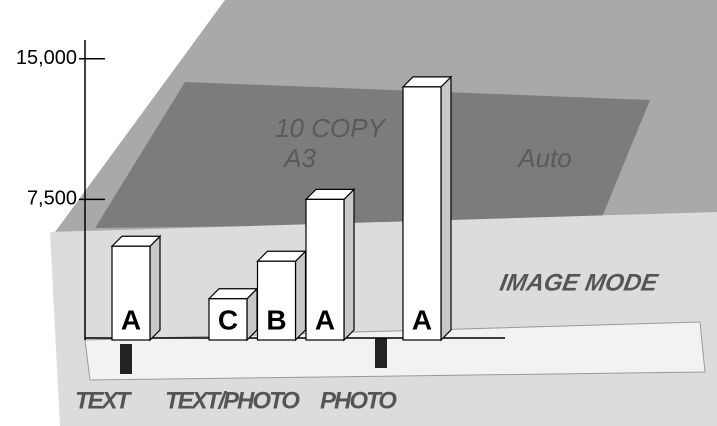 The width and height of the screenshot is (717, 426). I want to click on display-text: A3, so click(299, 158).